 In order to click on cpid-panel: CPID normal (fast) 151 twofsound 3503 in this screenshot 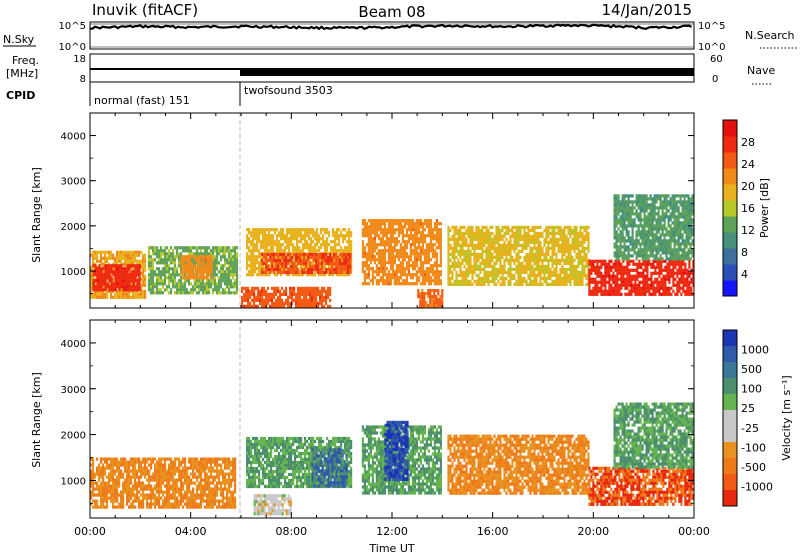, I will do `click(169, 94)`.